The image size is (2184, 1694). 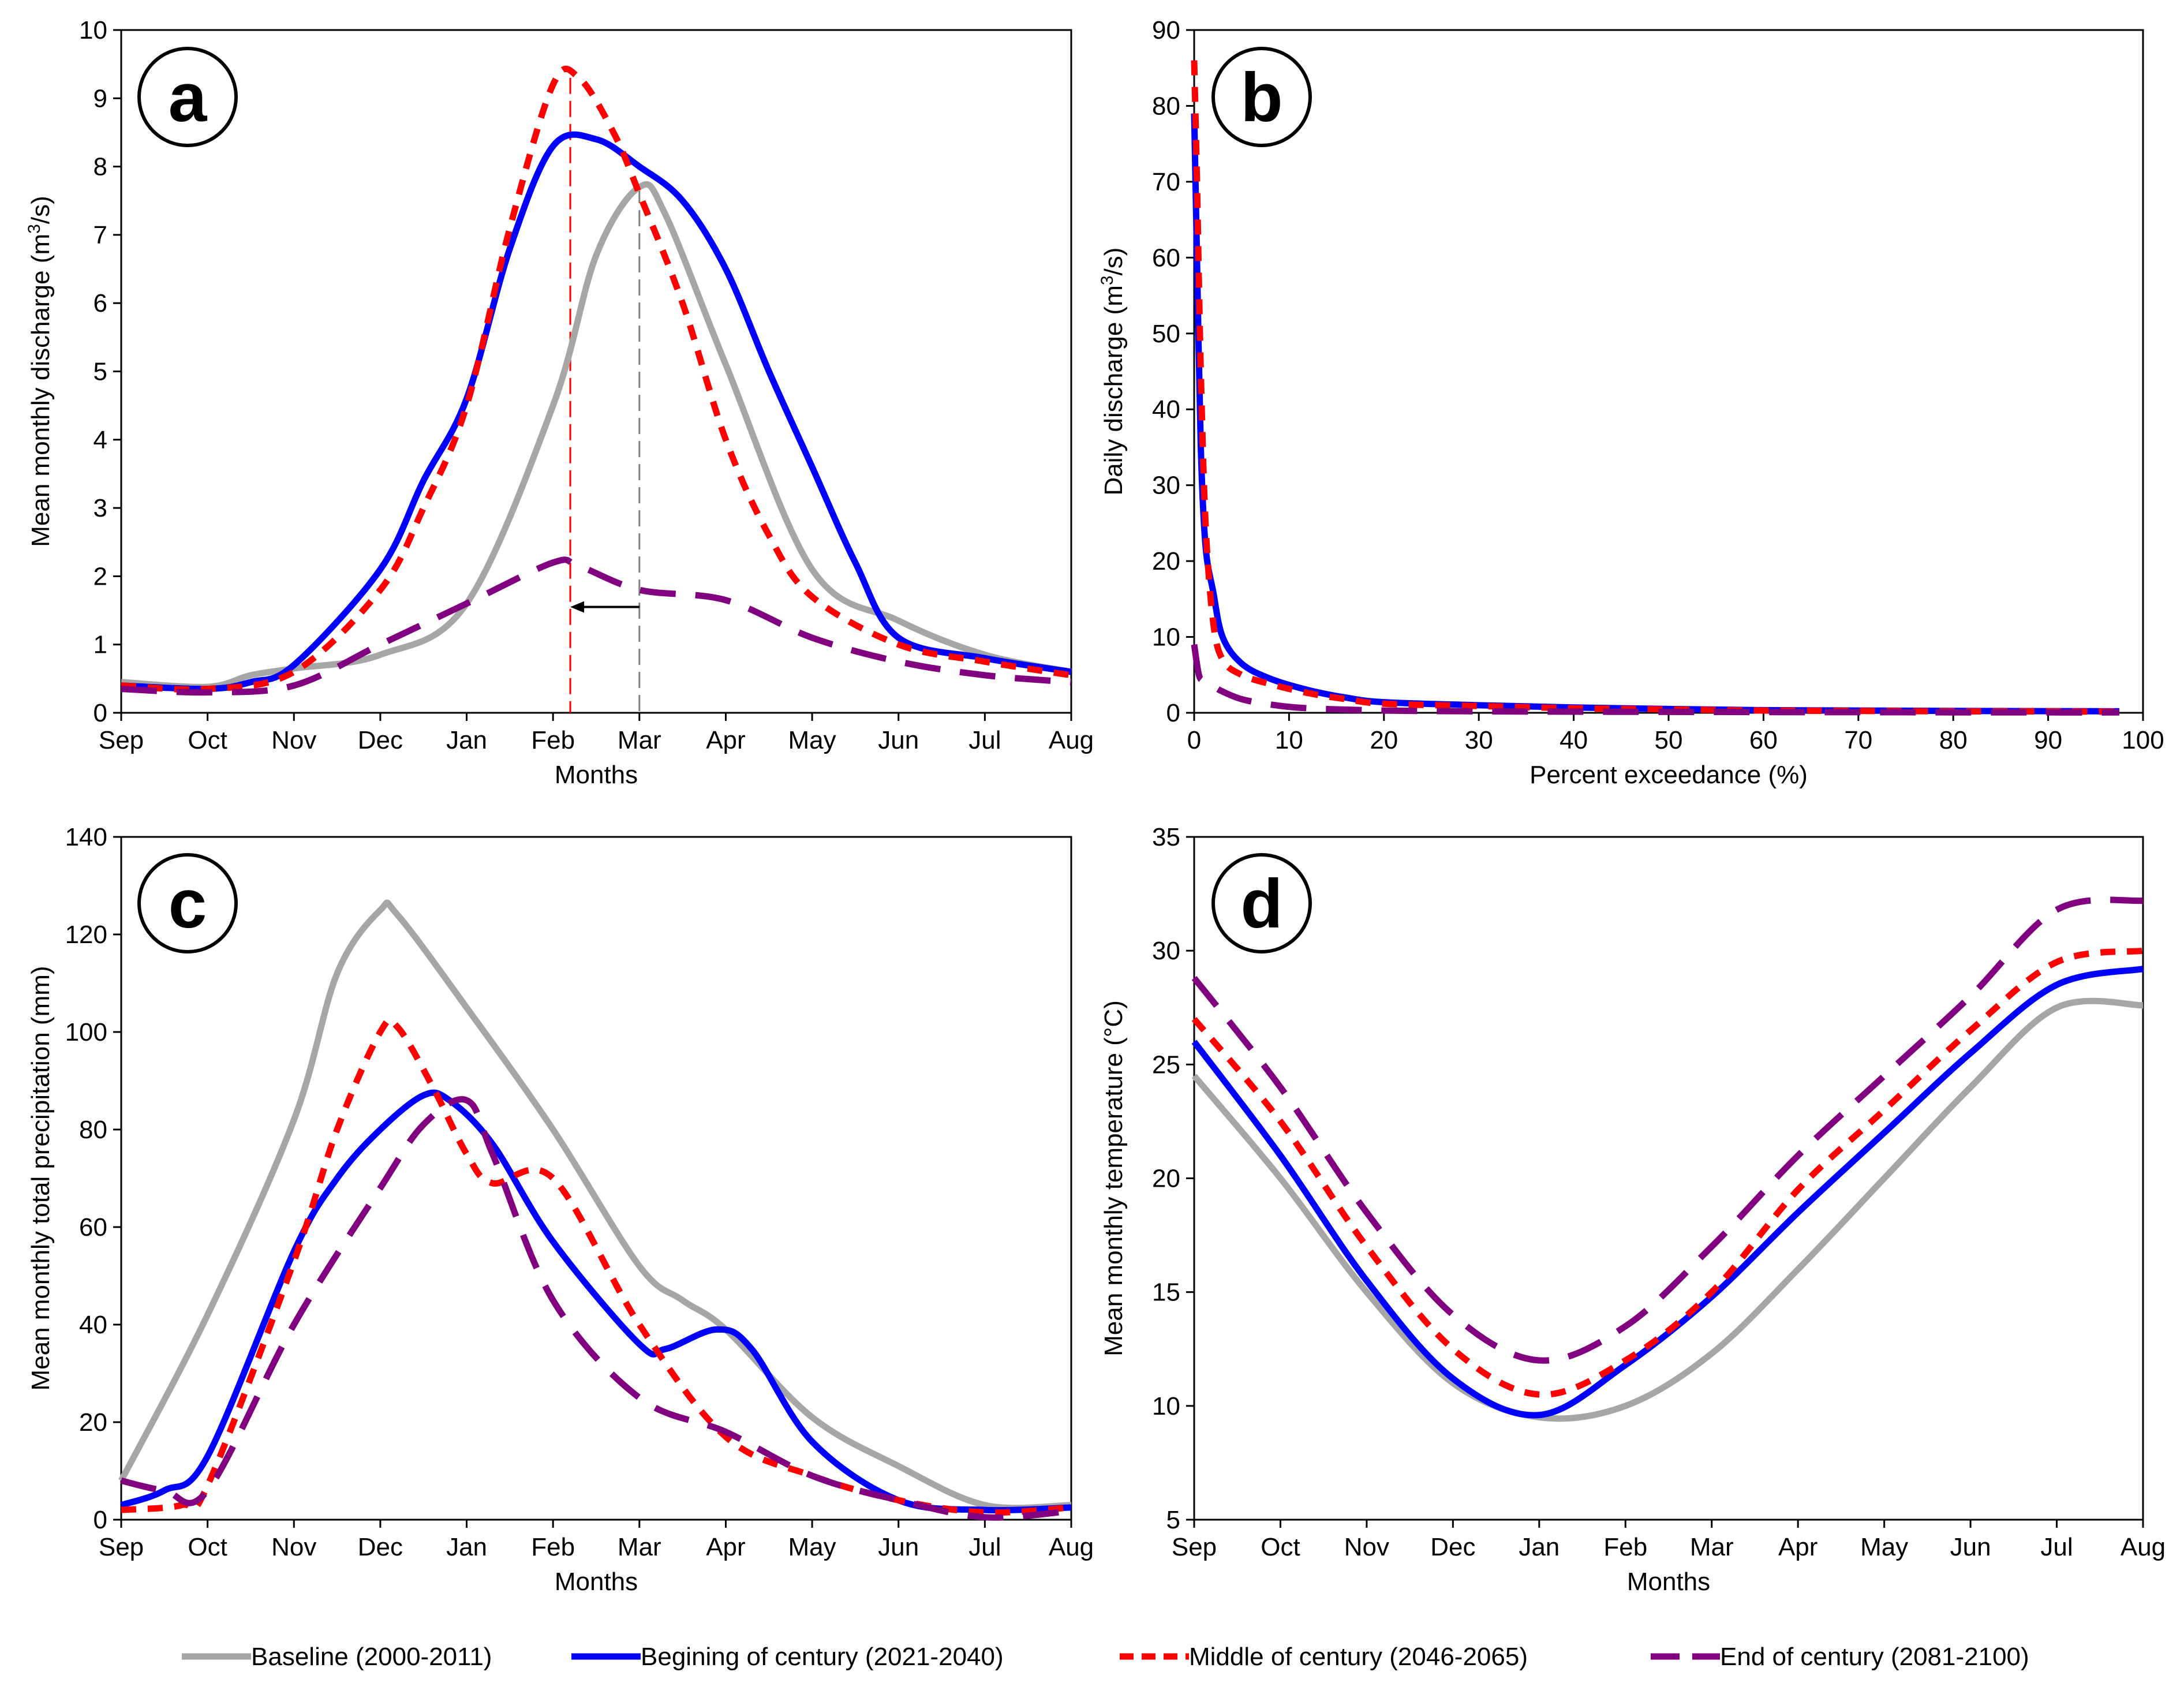 I want to click on y-tick-label: 15, so click(x=1166, y=1292).